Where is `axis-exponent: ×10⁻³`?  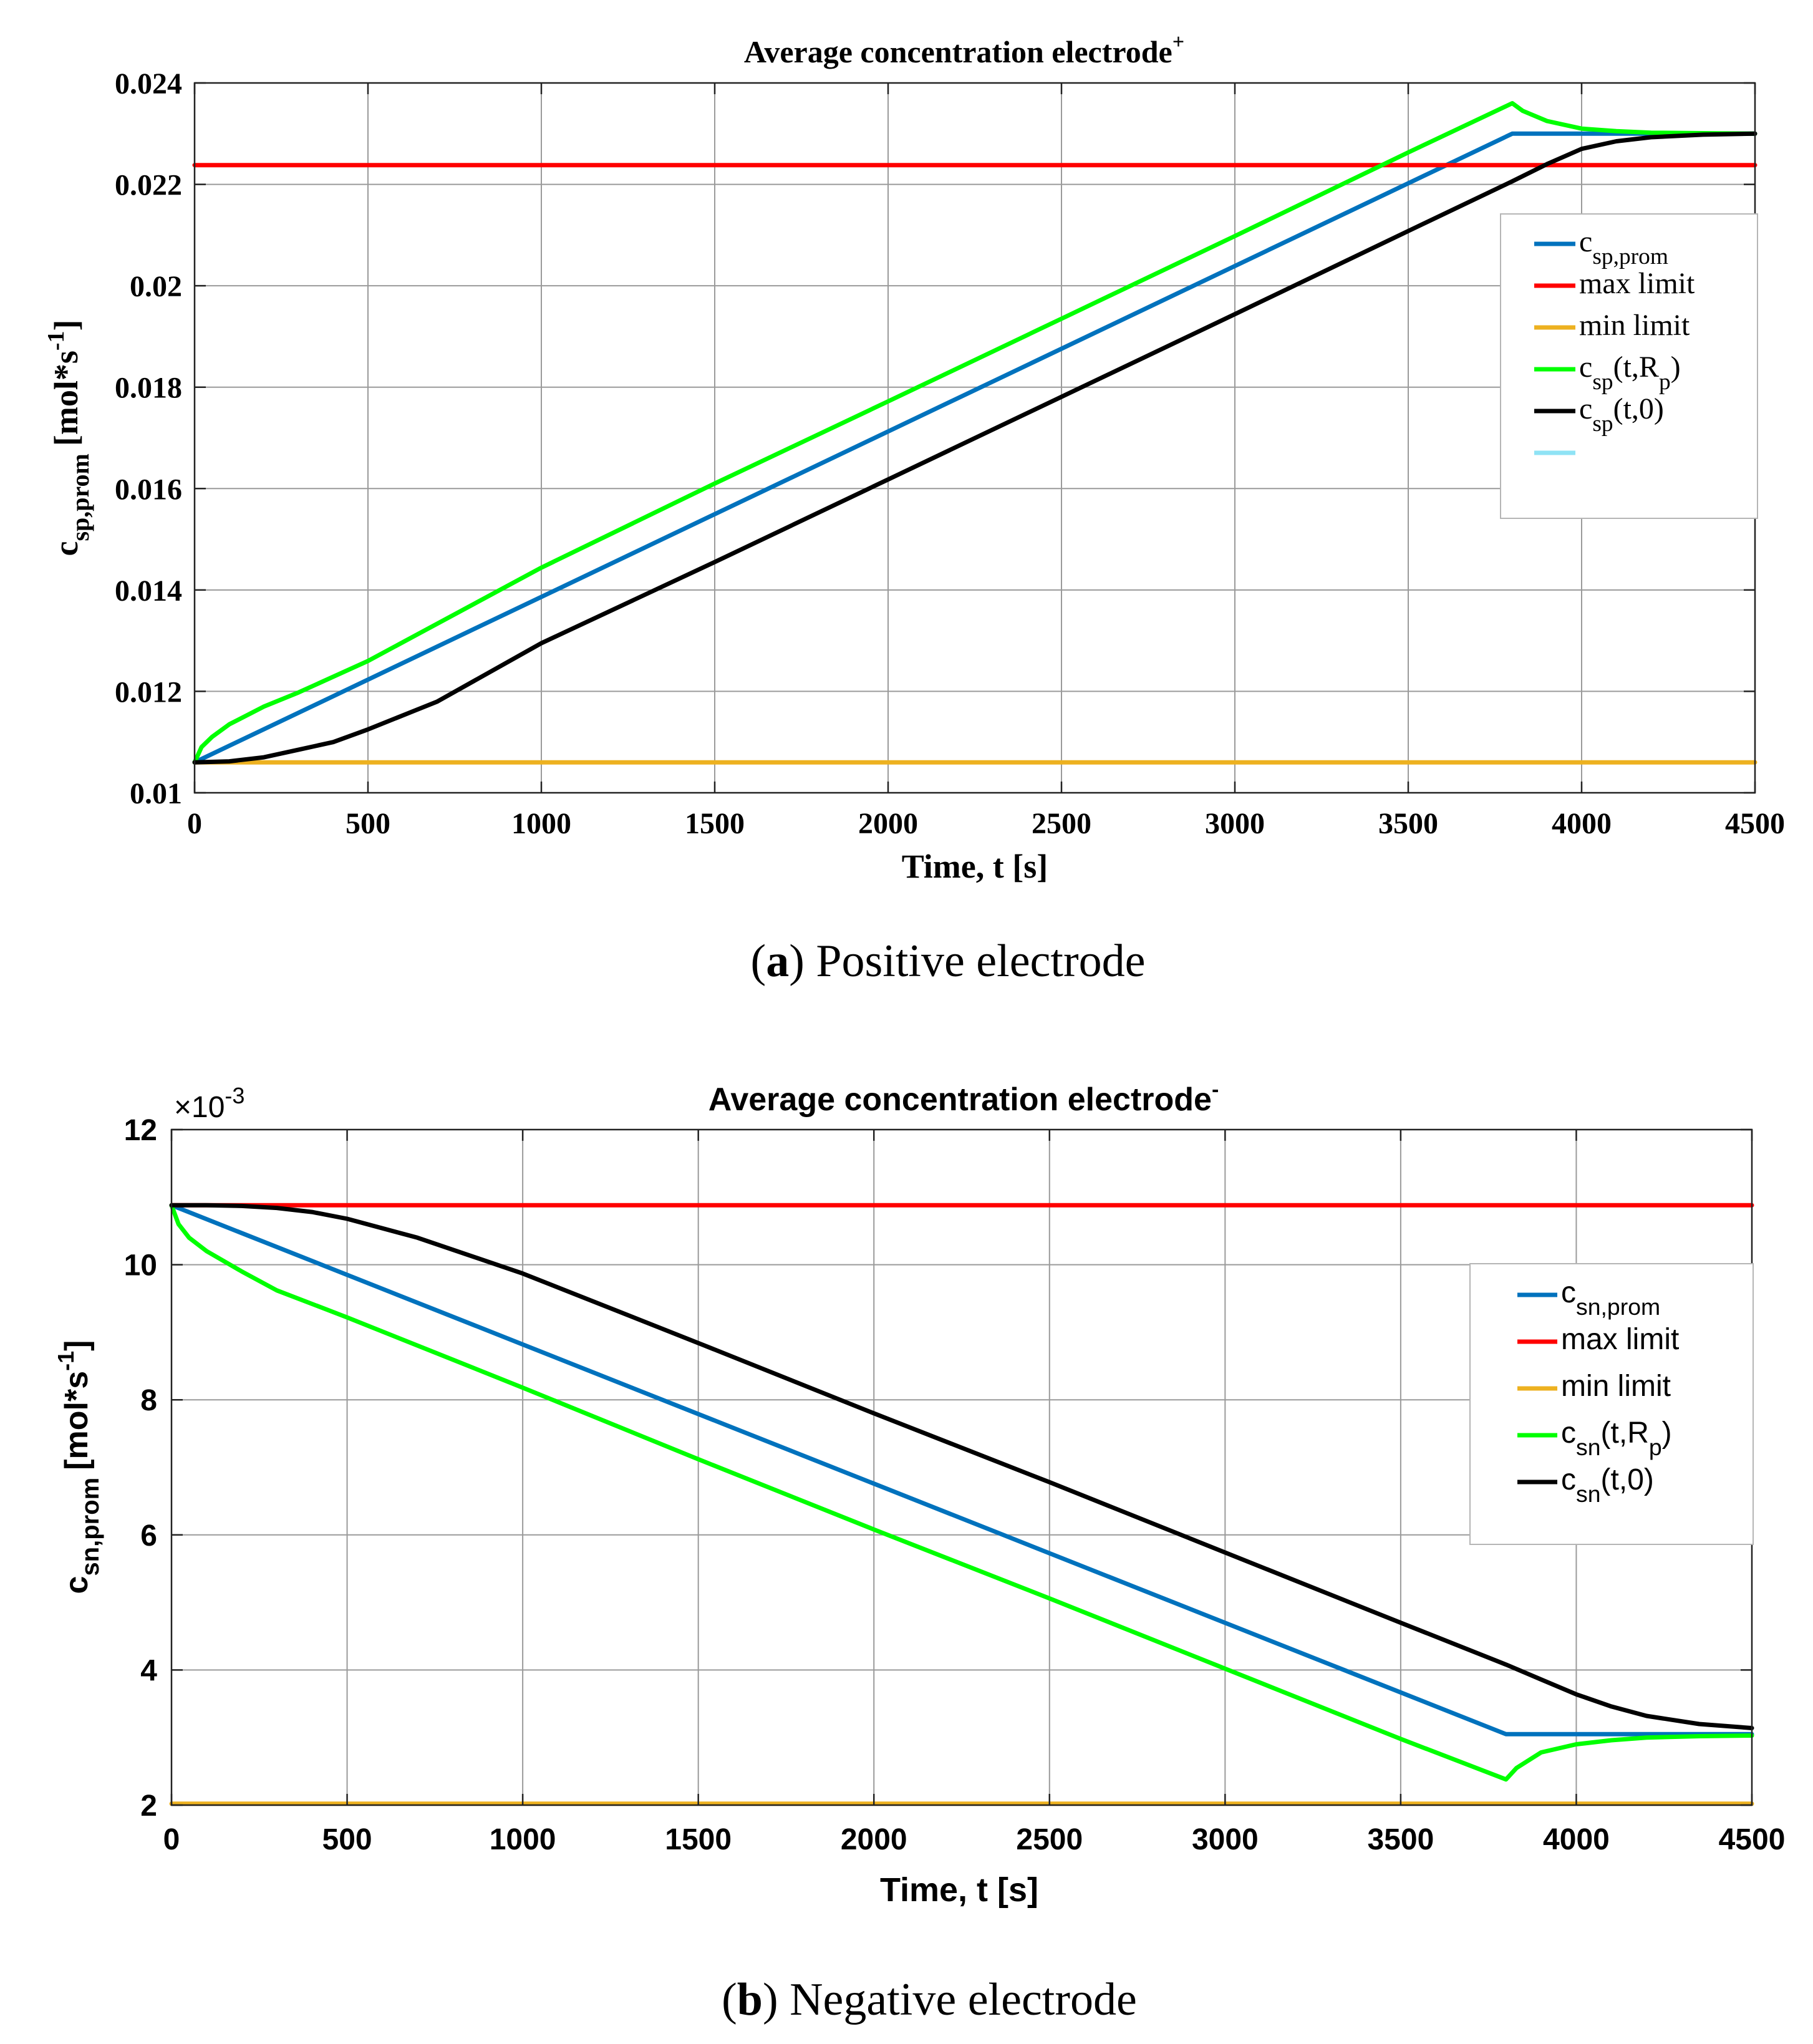
axis-exponent: ×10⁻³ is located at coordinates (209, 1103).